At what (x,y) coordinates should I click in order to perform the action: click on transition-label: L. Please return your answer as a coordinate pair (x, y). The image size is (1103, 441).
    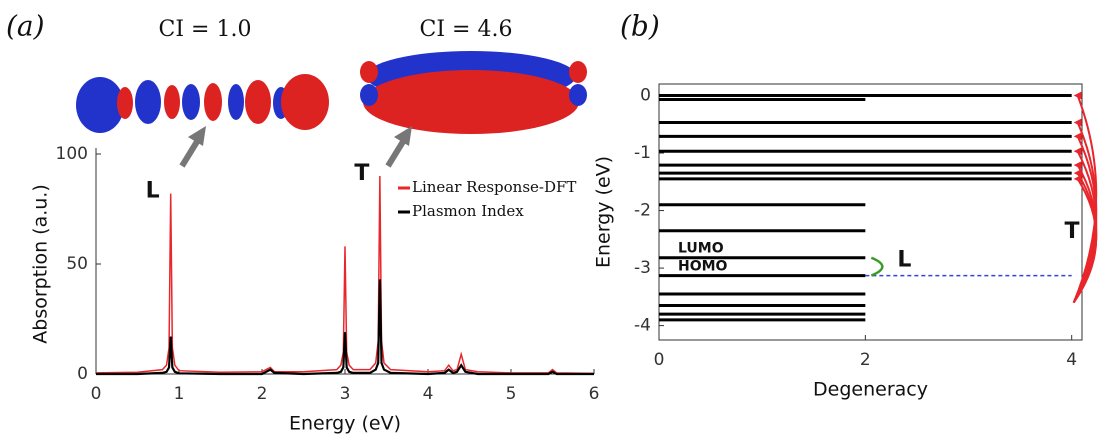
    Looking at the image, I should click on (904, 260).